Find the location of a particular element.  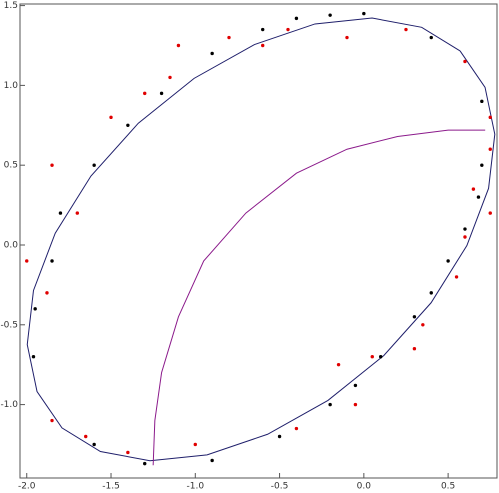

y-tick-label: 1.0 is located at coordinates (11, 86).